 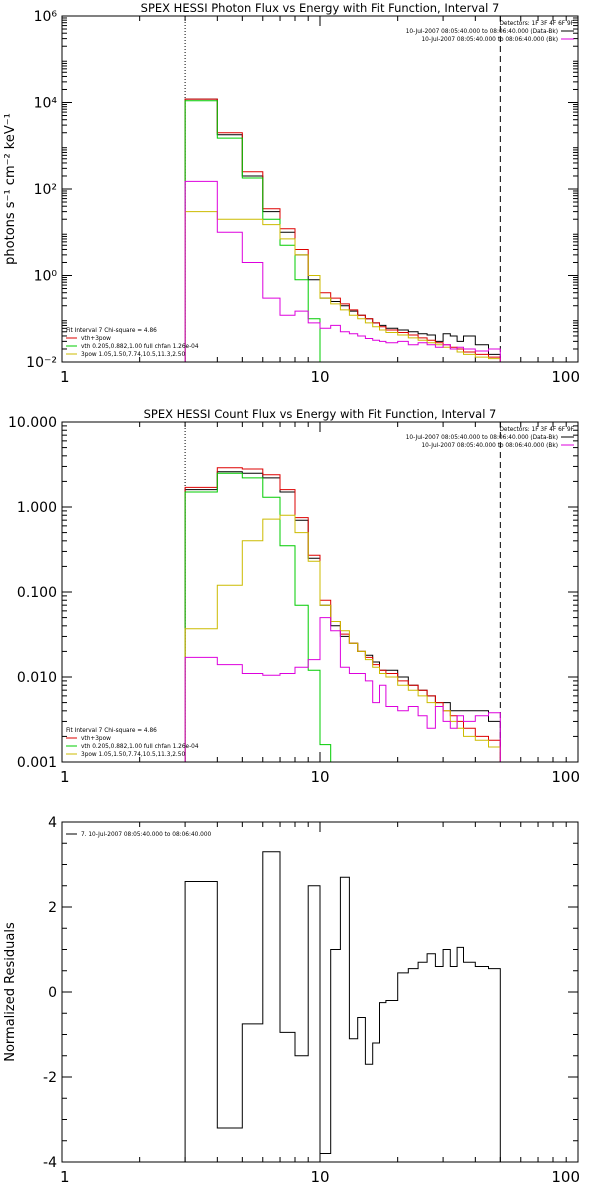 I want to click on y-axis-label: photons s⁻¹ cm⁻² keV⁻¹, so click(x=10, y=189).